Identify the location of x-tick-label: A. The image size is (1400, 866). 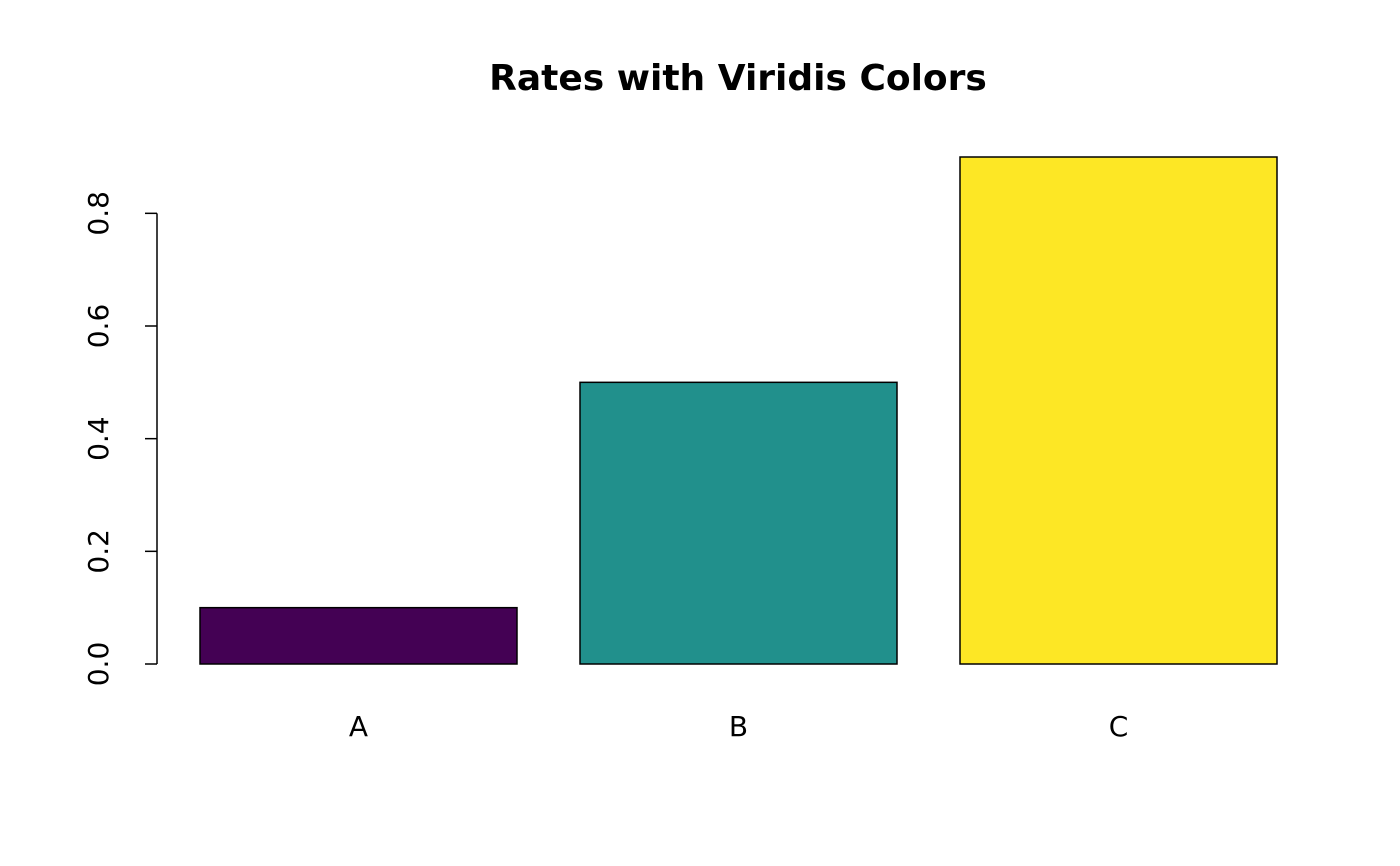
(358, 726).